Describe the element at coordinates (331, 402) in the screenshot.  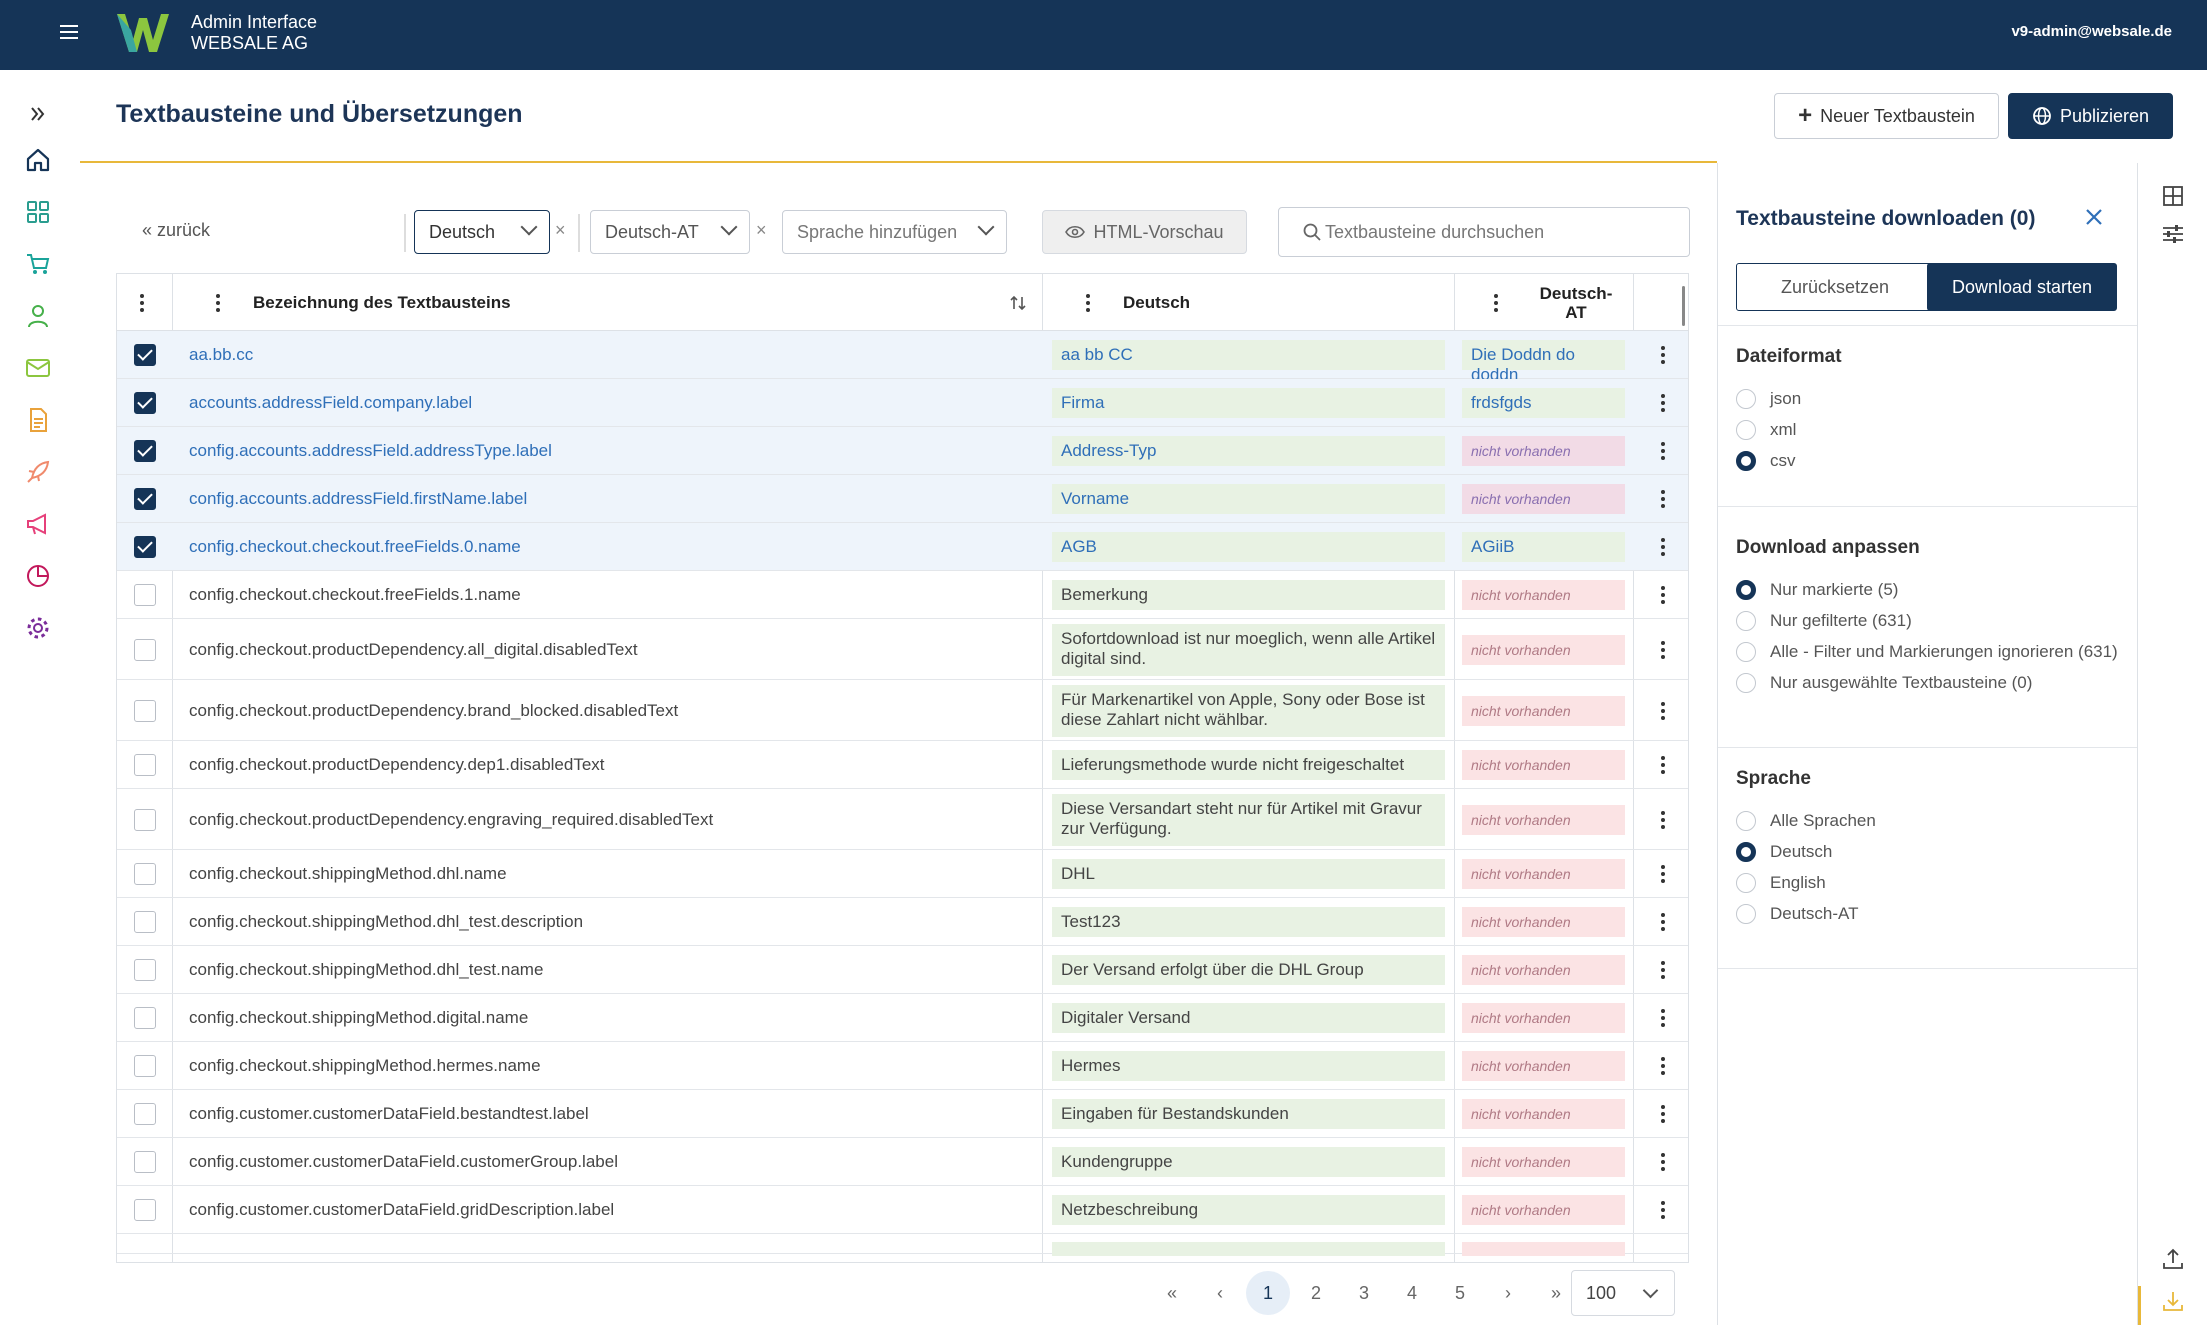
I see `row-key: accounts.addressField.company.label` at that location.